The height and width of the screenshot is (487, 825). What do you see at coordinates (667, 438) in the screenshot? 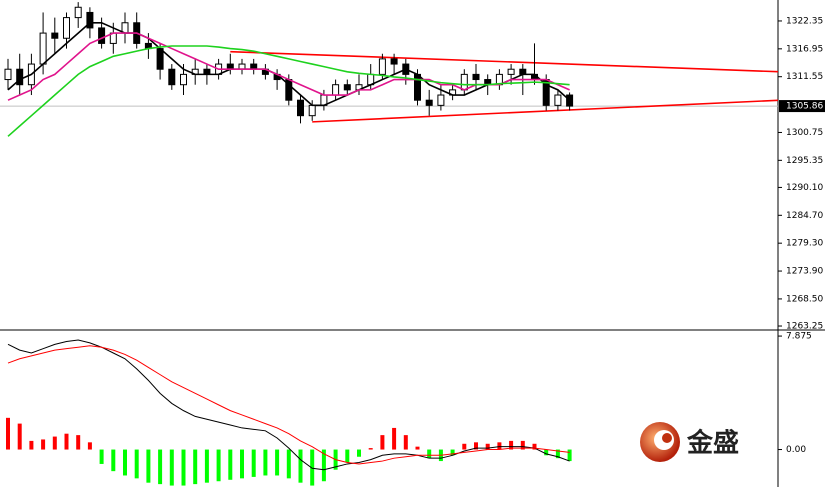
I see `logo-icon` at bounding box center [667, 438].